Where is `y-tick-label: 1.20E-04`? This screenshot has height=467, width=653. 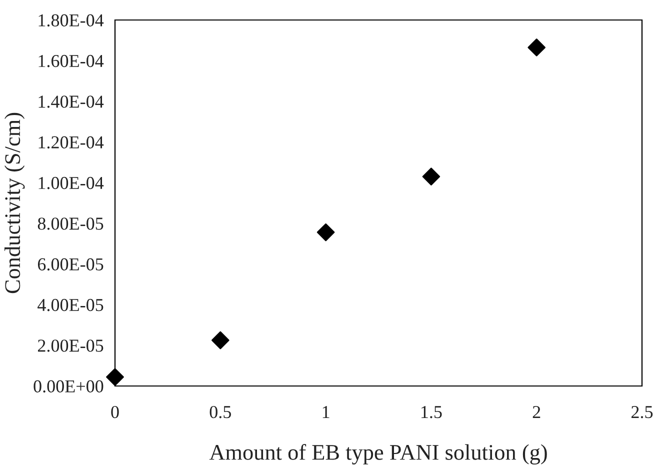 y-tick-label: 1.20E-04 is located at coordinates (71, 142).